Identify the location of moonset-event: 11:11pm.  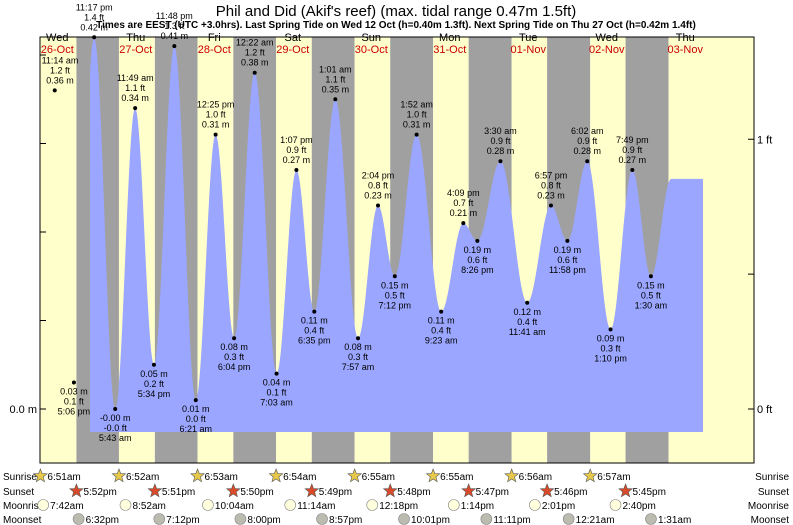
(505, 519).